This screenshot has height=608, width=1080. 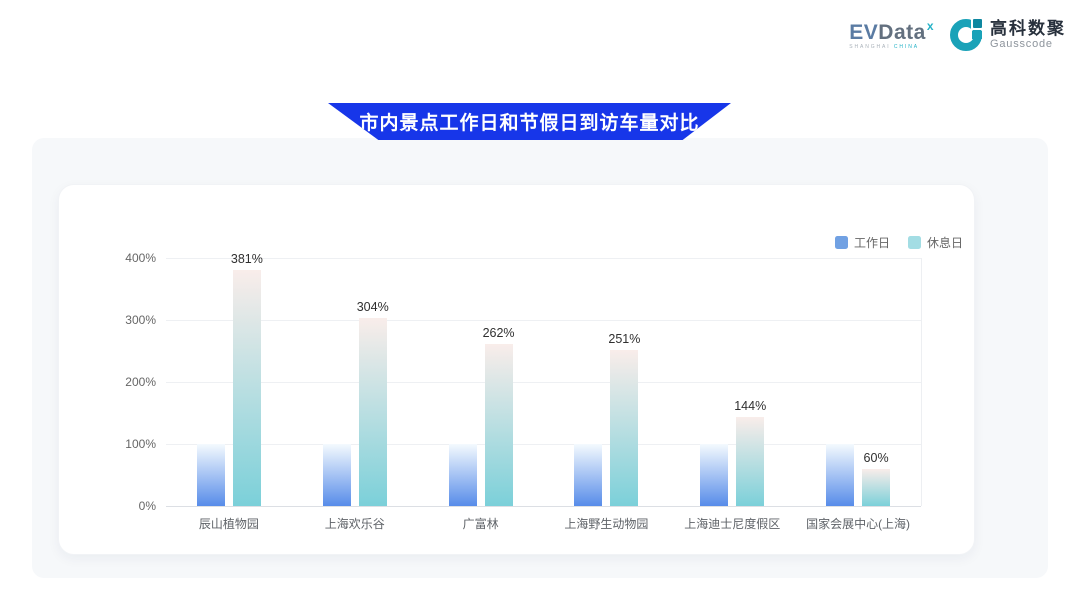 I want to click on evdata-caption: SHANGHAI CHINA, so click(x=891, y=47).